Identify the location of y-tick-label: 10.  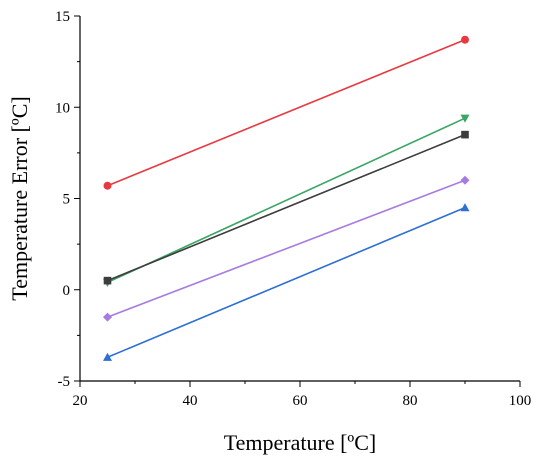
(62, 108).